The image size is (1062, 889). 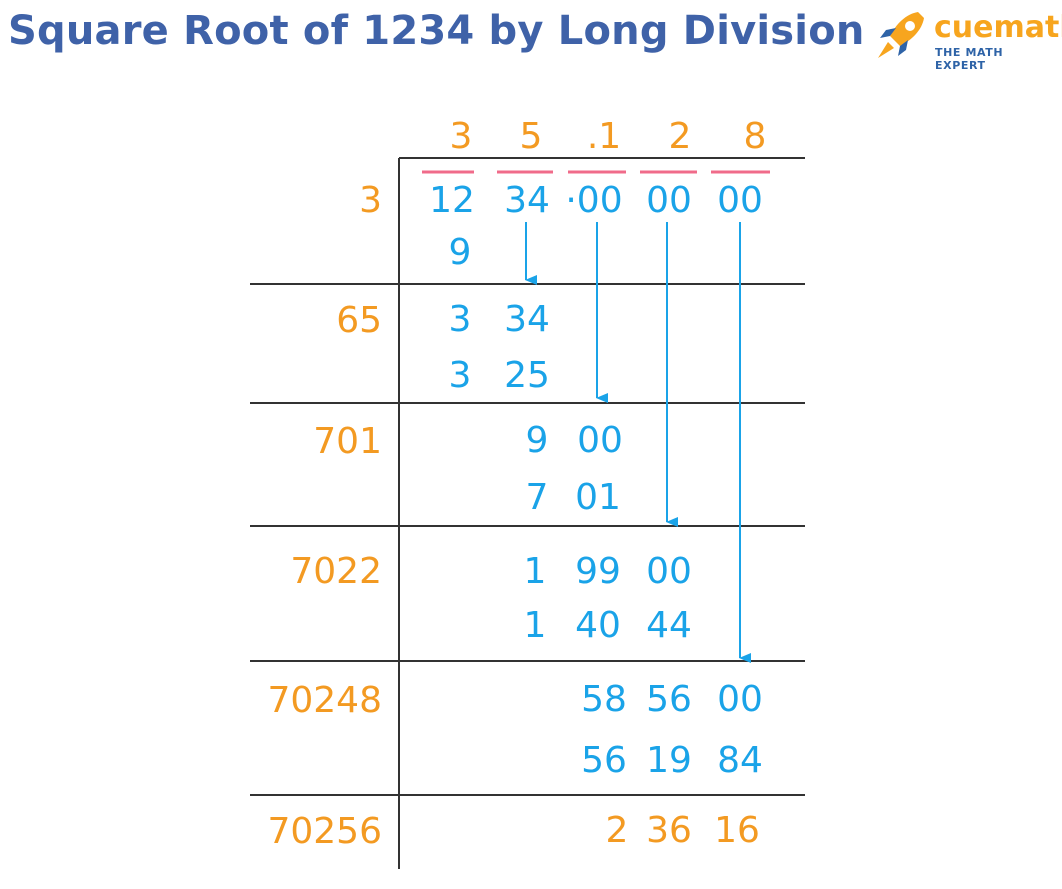 What do you see at coordinates (593, 200) in the screenshot?
I see `dividend-pair: ·00` at bounding box center [593, 200].